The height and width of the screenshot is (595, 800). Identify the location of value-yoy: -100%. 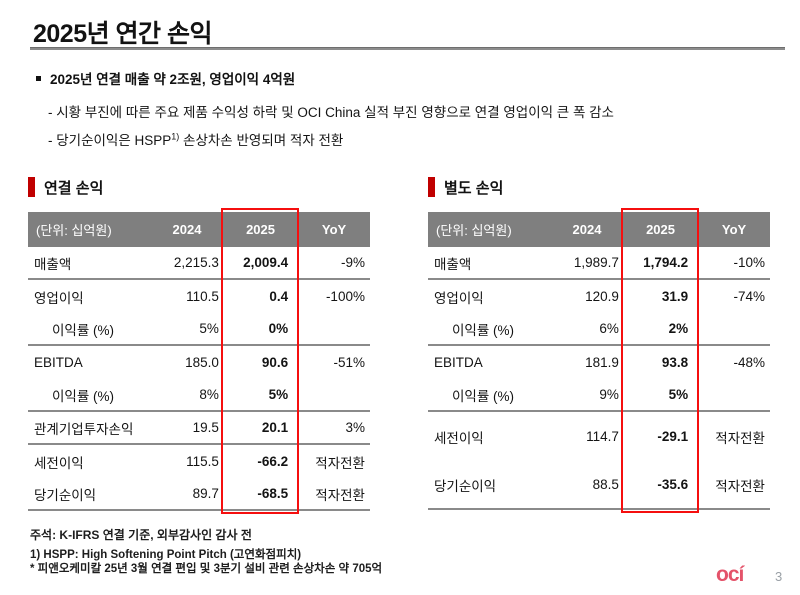
(345, 296).